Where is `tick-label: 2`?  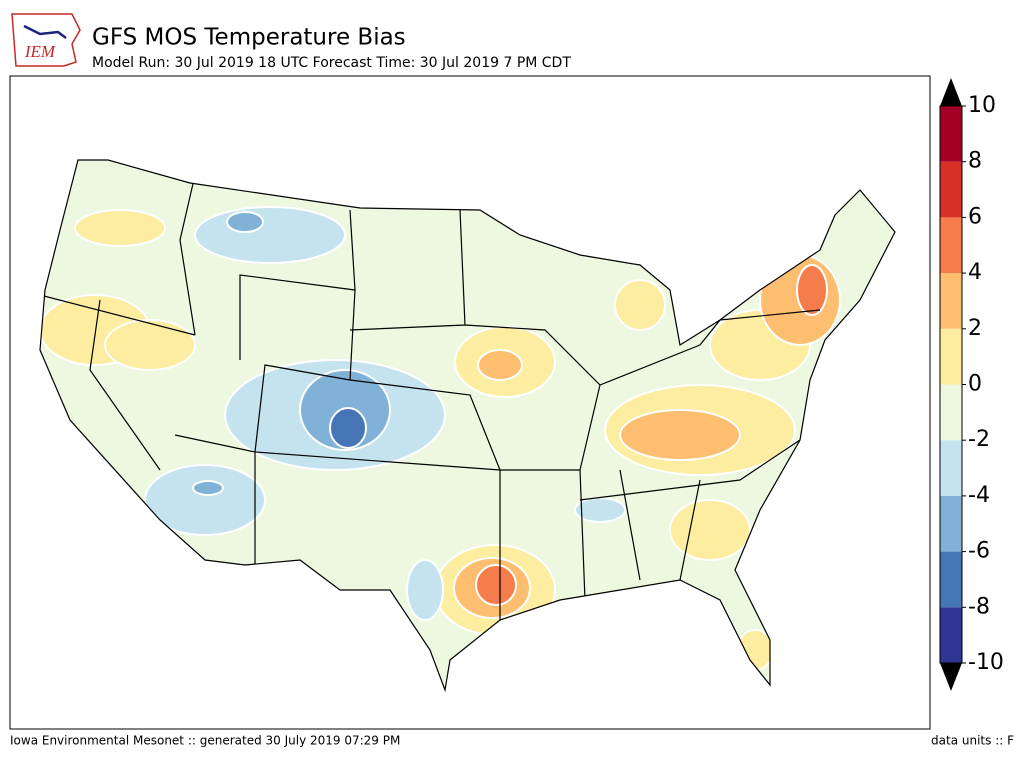 tick-label: 2 is located at coordinates (975, 328).